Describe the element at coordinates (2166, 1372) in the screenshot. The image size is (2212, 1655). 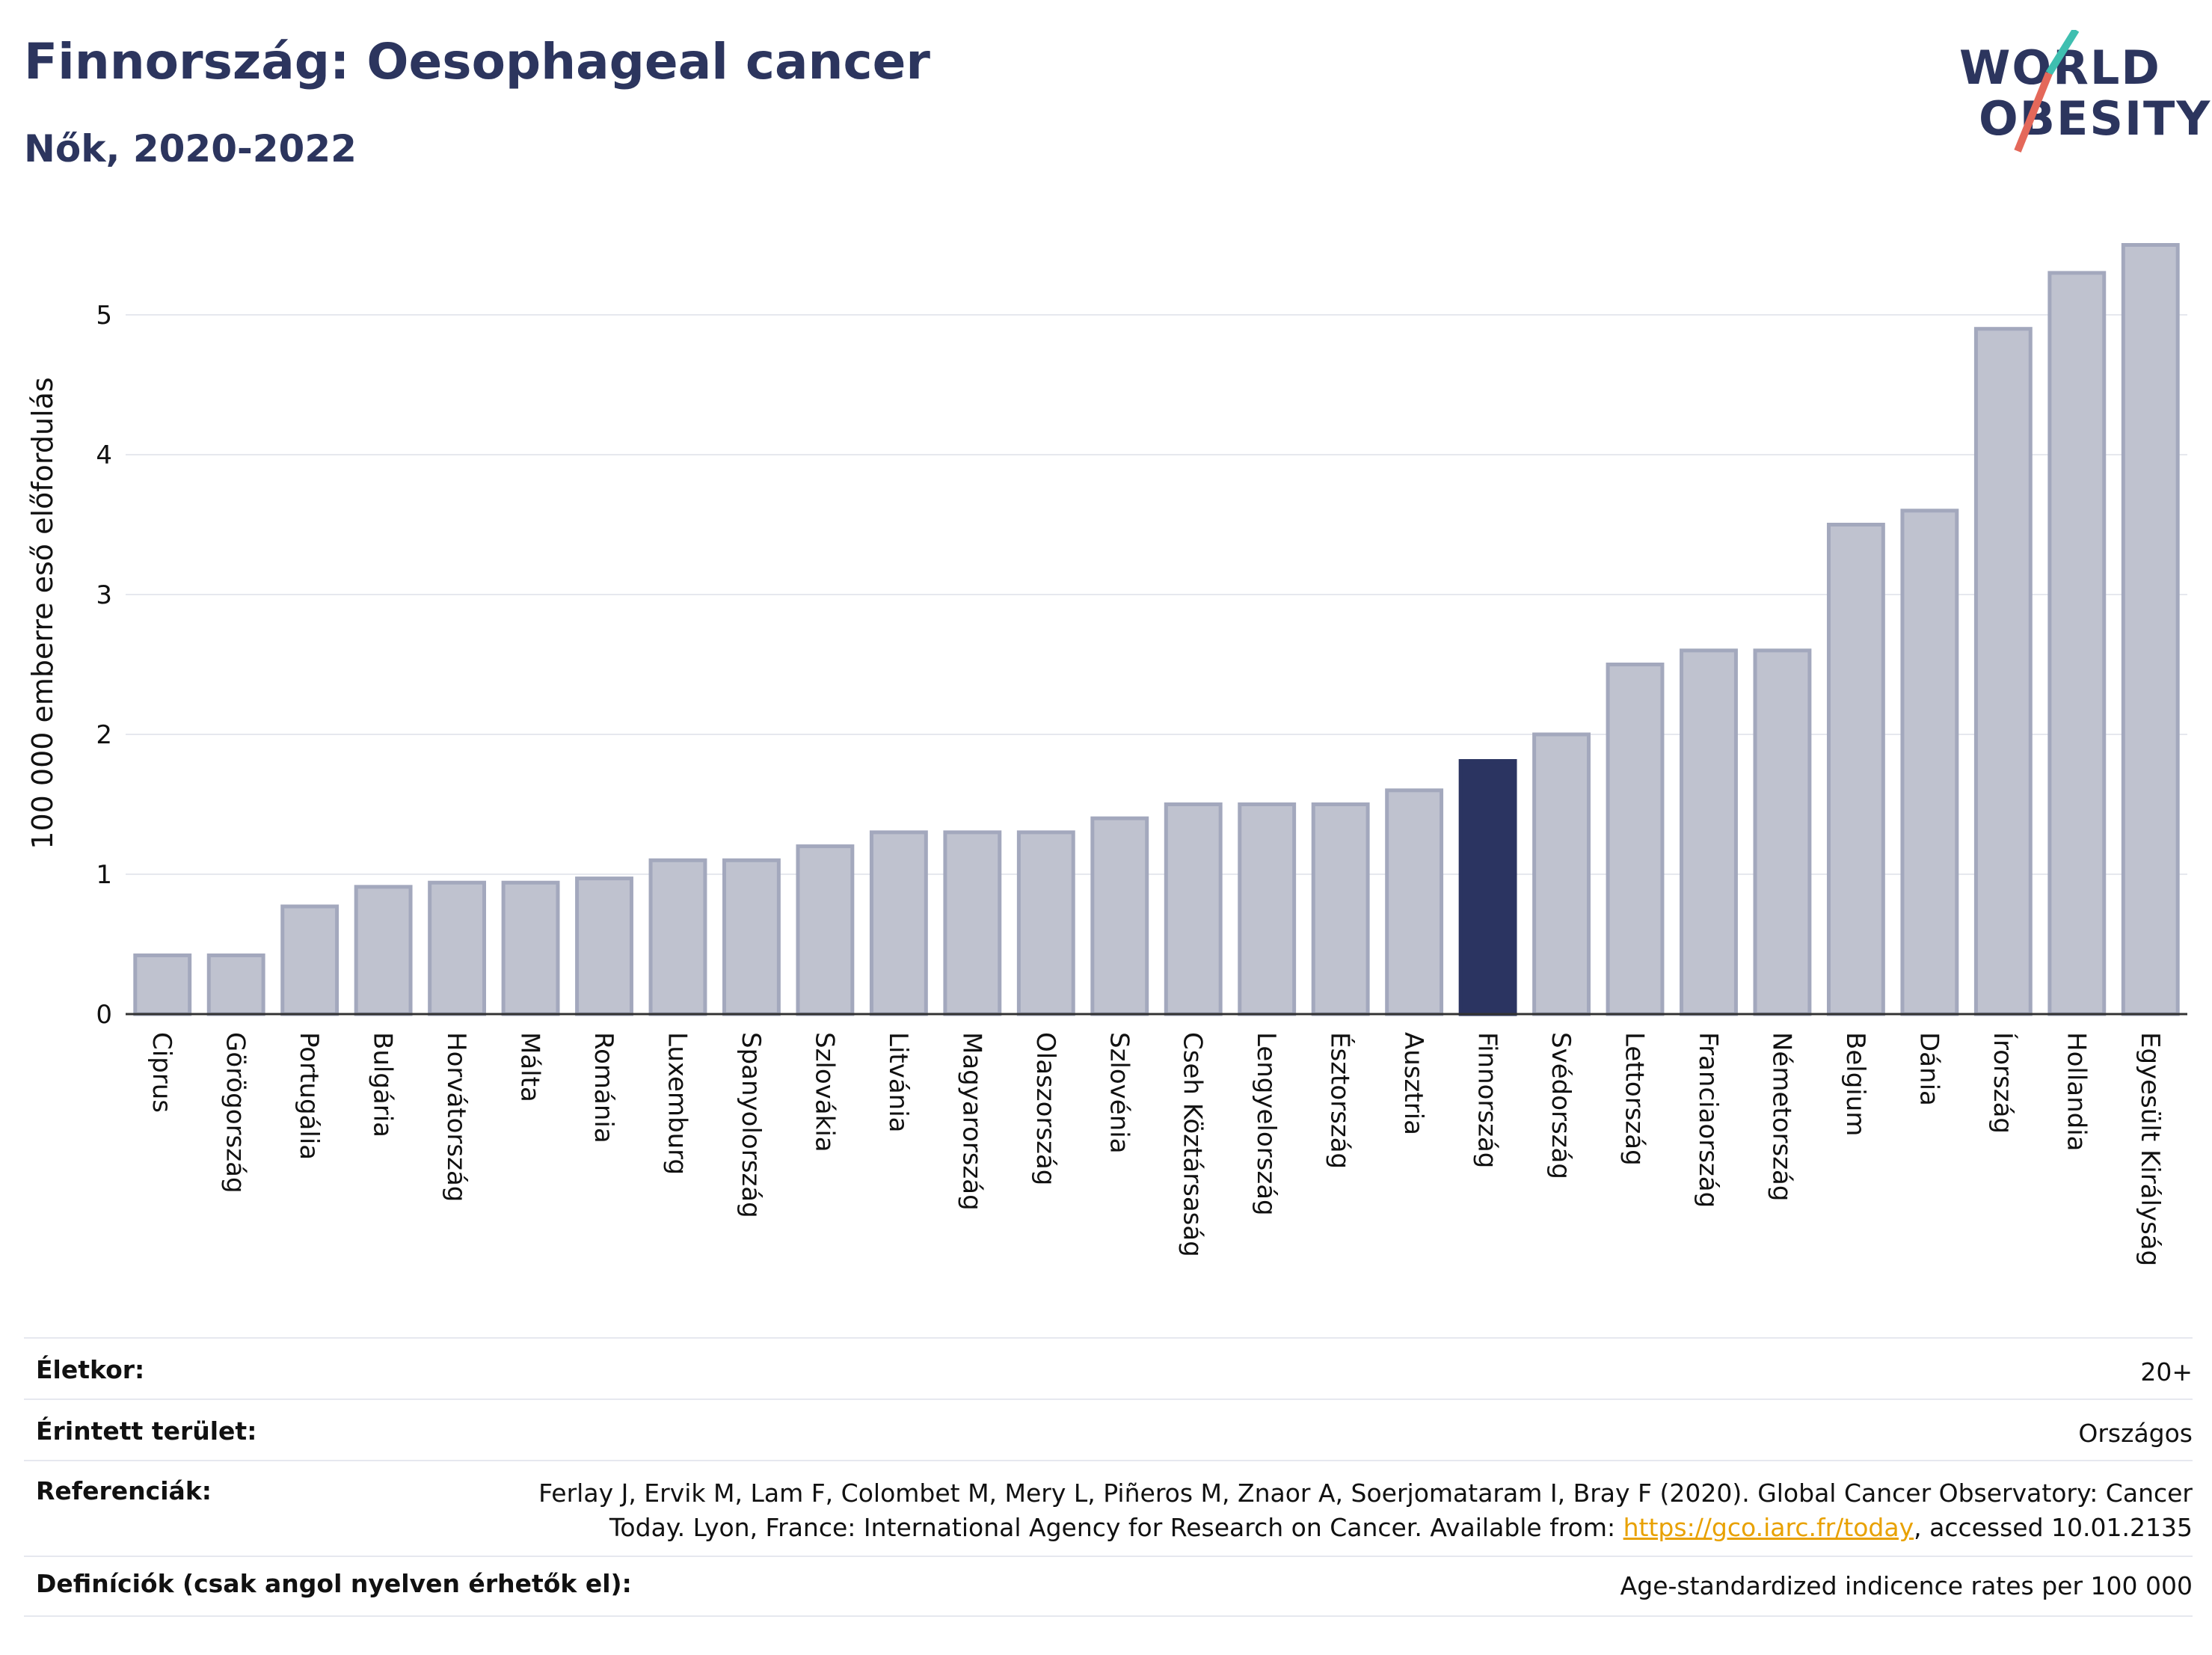
I see `age-value: 20+` at that location.